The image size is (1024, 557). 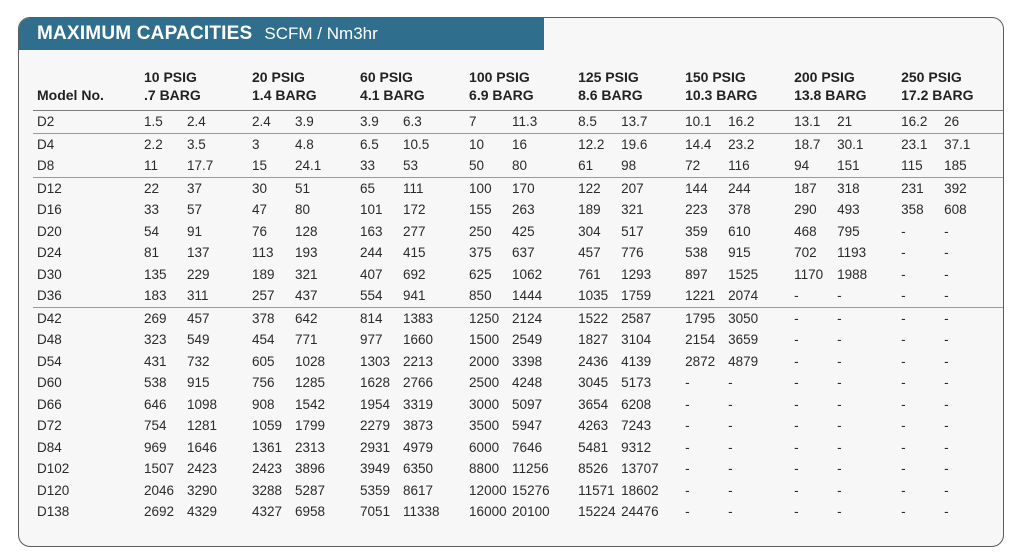 What do you see at coordinates (375, 382) in the screenshot?
I see `scfm-cell: 1628` at bounding box center [375, 382].